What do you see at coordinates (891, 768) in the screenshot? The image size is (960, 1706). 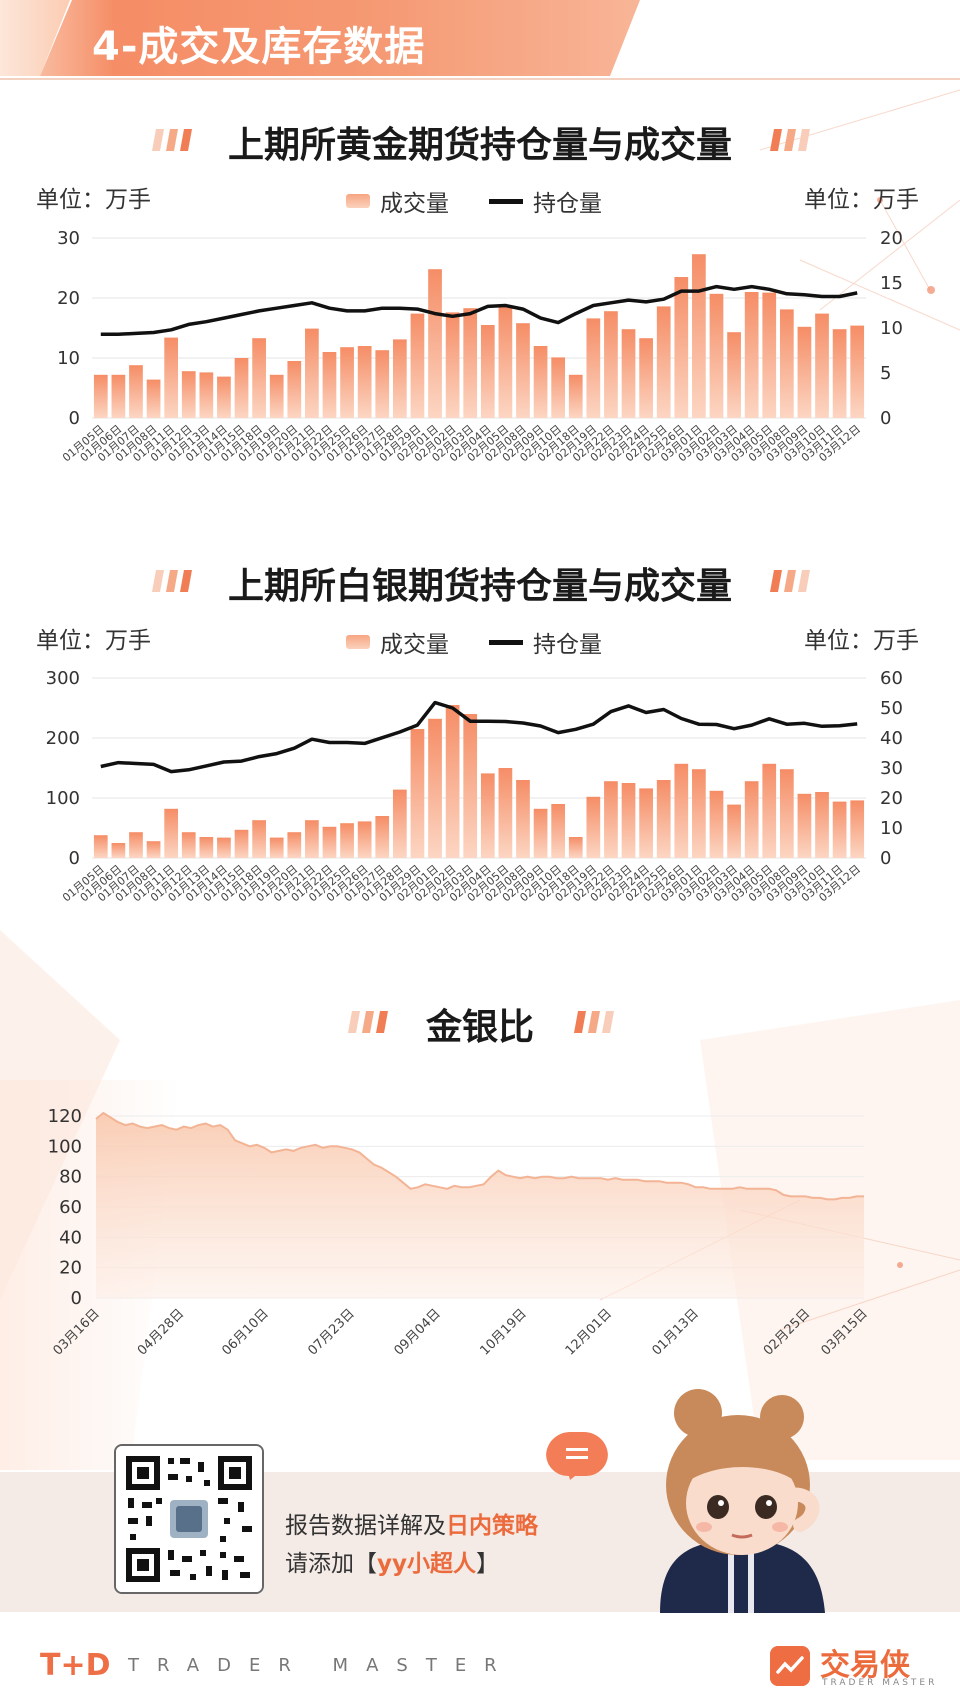 I see `y-tick-right: 30` at bounding box center [891, 768].